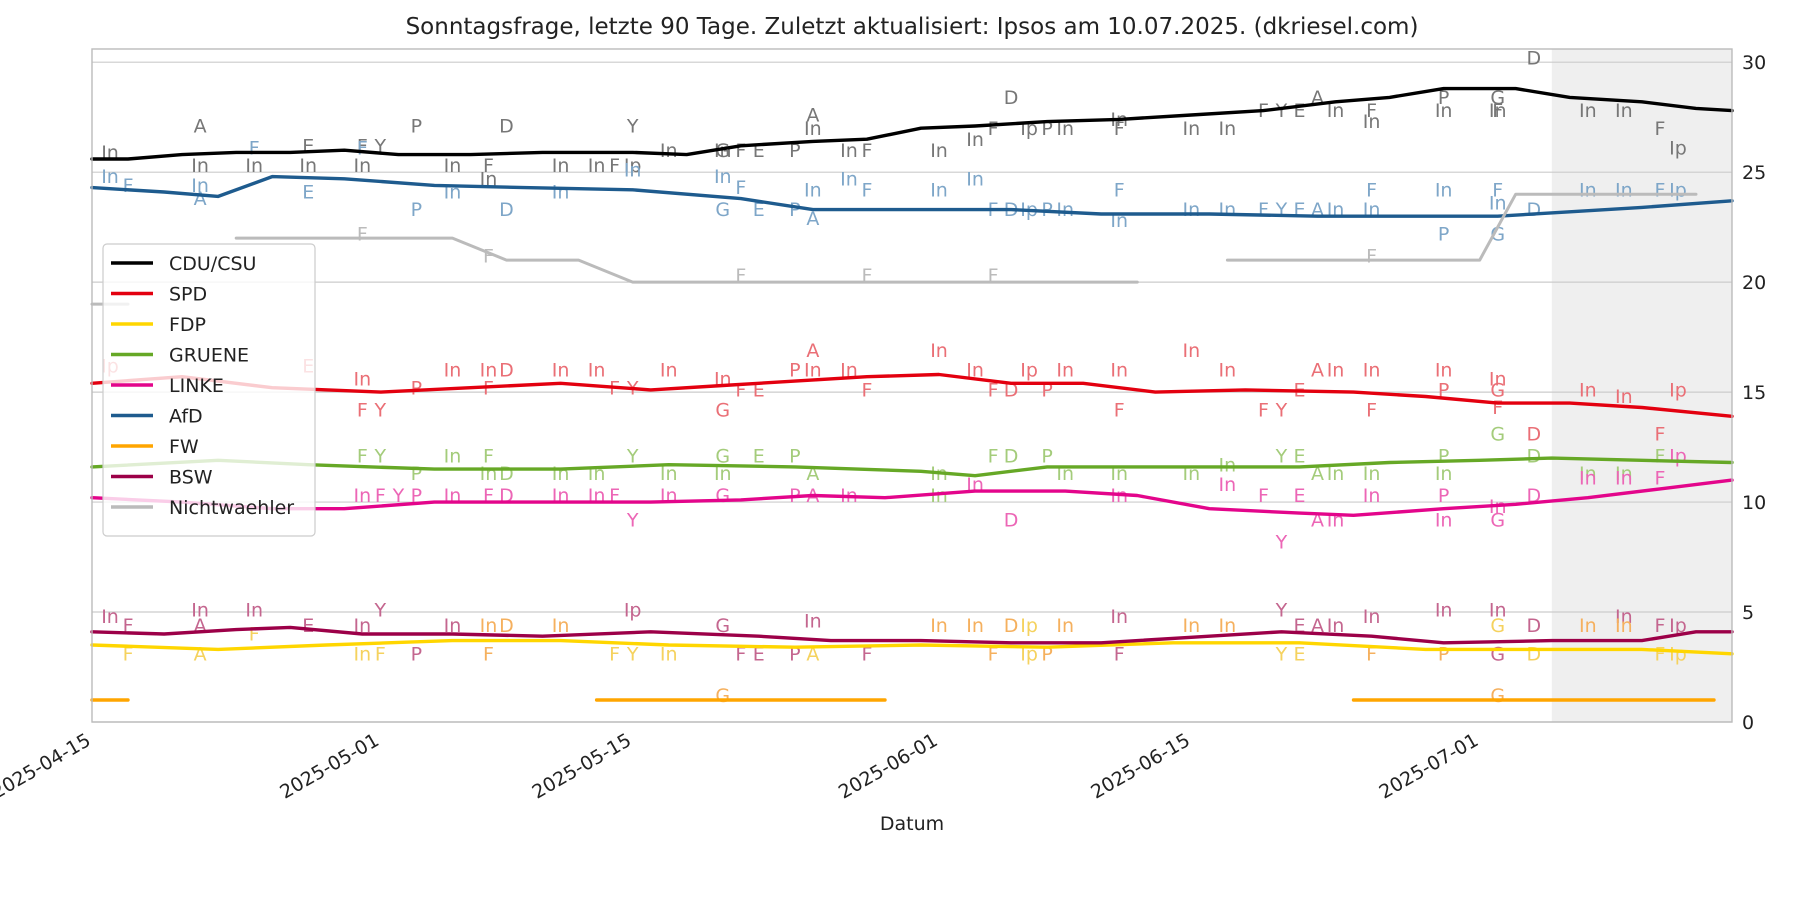 The image size is (1800, 904). What do you see at coordinates (212, 264) in the screenshot?
I see `legend-label: CDU/CSU` at bounding box center [212, 264].